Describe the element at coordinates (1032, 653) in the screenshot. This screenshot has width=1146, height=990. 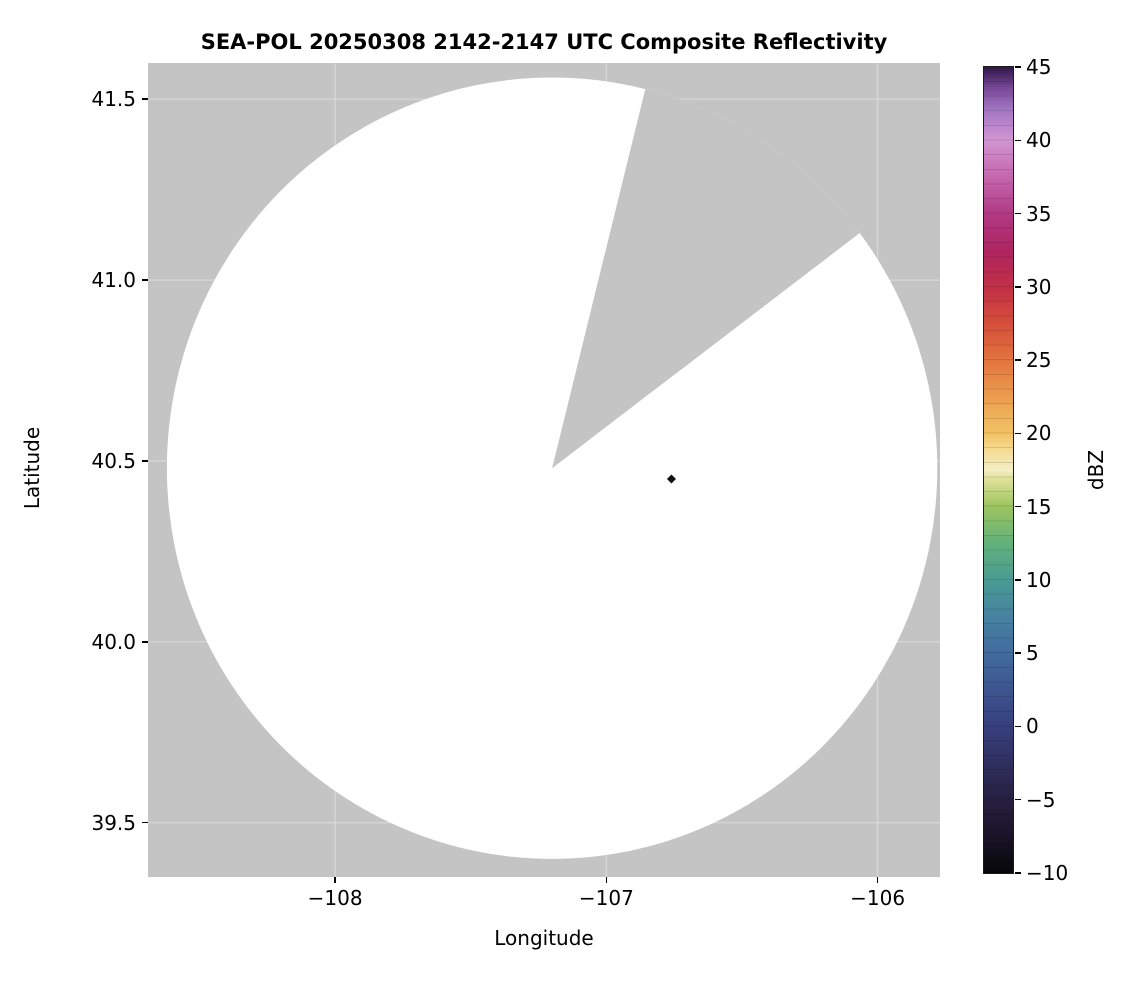
I see `colorbar-tick-label: 5` at that location.